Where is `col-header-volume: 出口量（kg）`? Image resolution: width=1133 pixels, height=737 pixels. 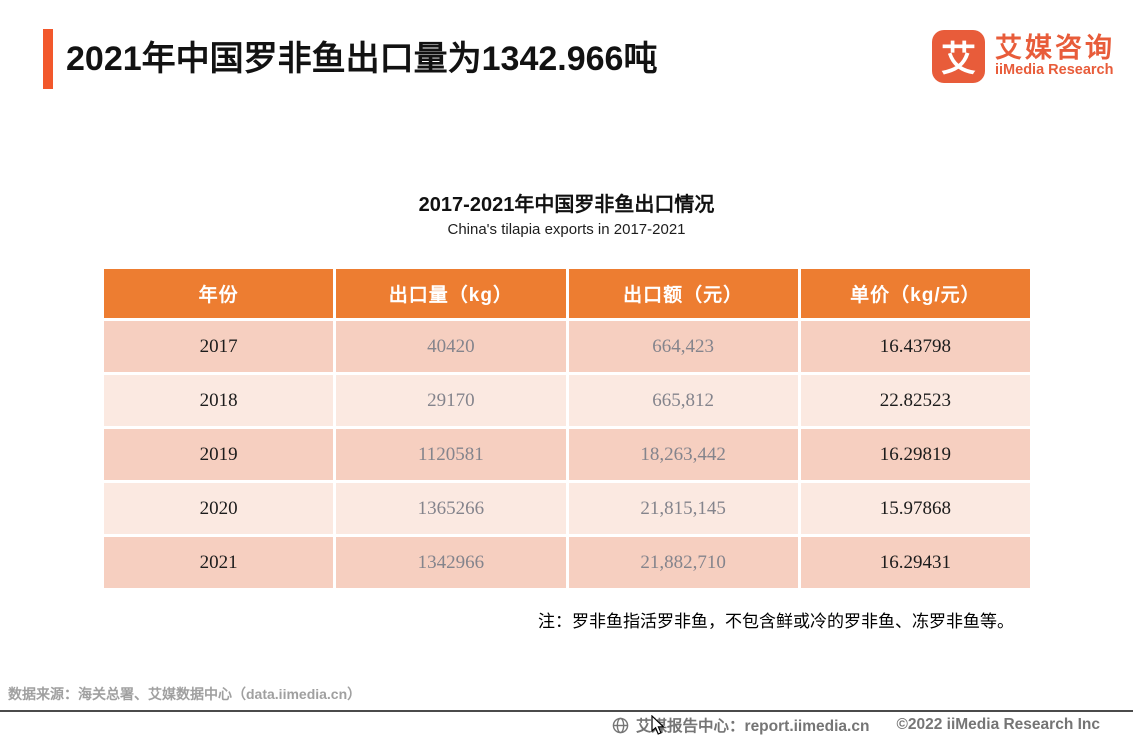 col-header-volume: 出口量（kg） is located at coordinates (451, 293).